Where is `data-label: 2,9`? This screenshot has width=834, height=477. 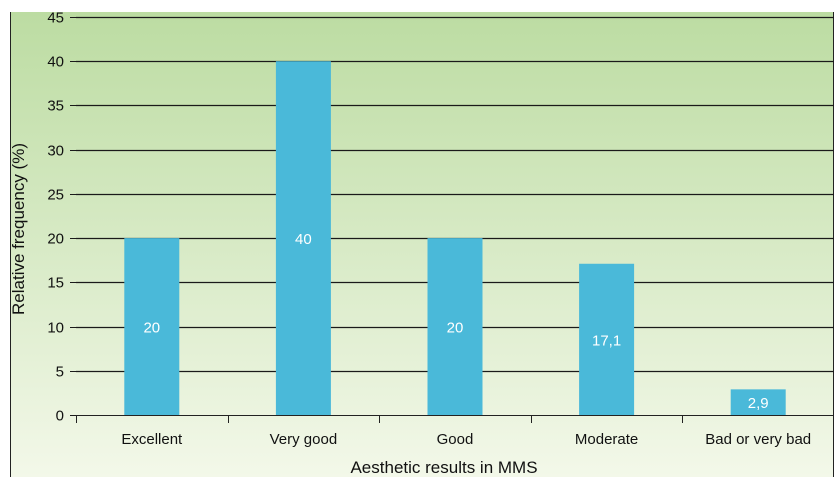
data-label: 2,9 is located at coordinates (758, 403).